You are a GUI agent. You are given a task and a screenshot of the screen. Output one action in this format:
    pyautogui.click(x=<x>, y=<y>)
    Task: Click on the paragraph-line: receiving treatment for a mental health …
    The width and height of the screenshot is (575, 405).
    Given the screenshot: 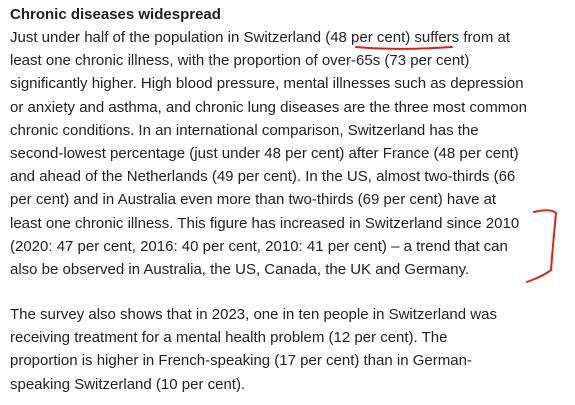 What is the action you would take?
    pyautogui.click(x=229, y=338)
    